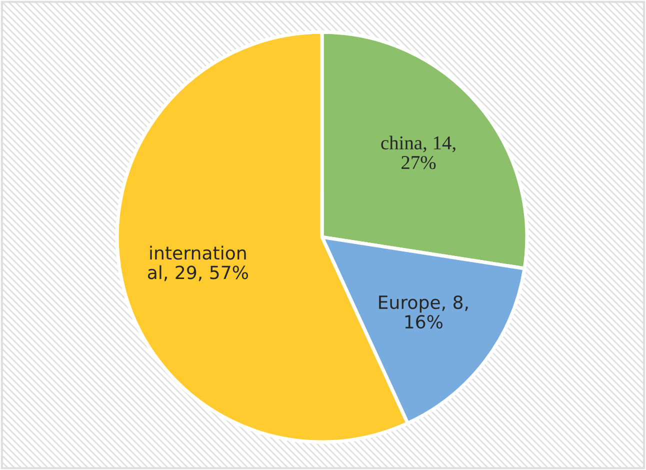 The image size is (646, 470). I want to click on slice-label: china, 14, 27%, so click(418, 153).